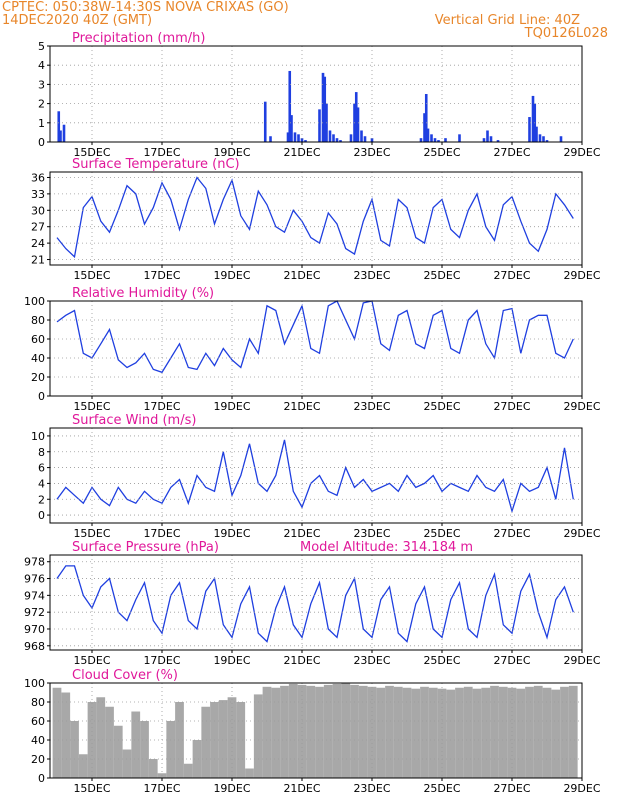  What do you see at coordinates (371, 788) in the screenshot?
I see `x-tick-label: 23DEC` at bounding box center [371, 788].